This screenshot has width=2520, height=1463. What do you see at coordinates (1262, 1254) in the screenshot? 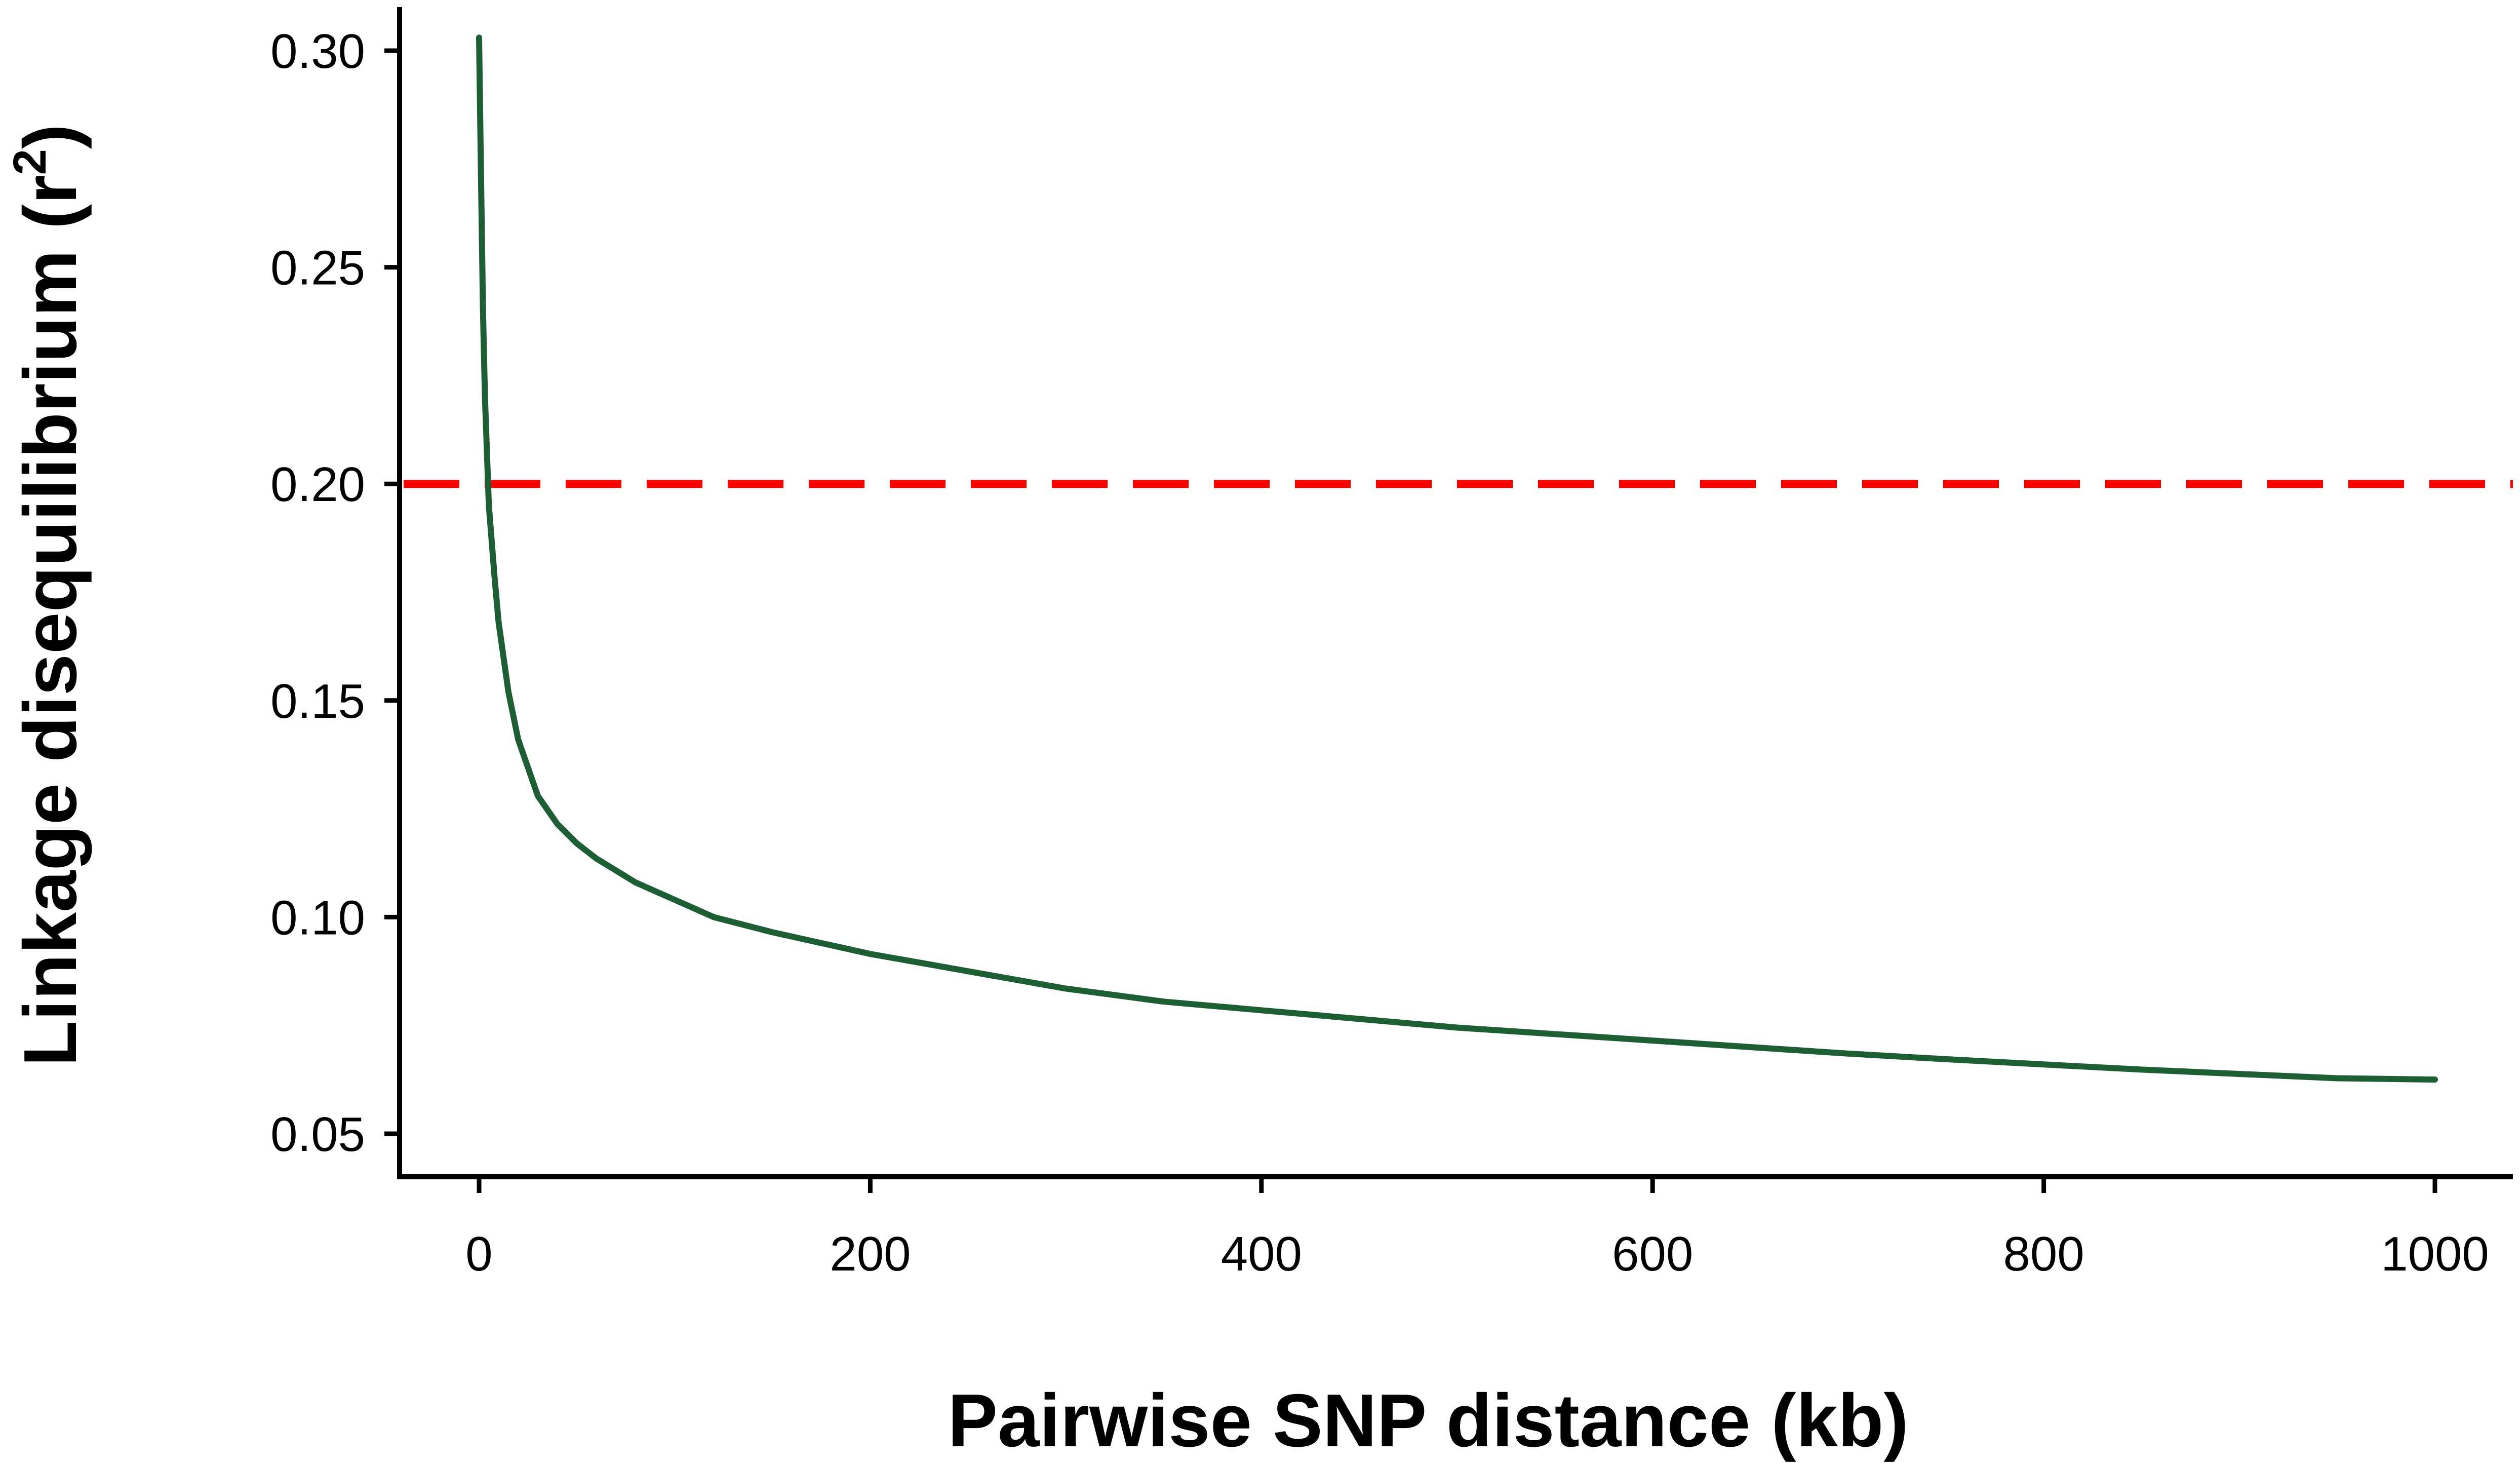
I see `x-tick-label: 400` at bounding box center [1262, 1254].